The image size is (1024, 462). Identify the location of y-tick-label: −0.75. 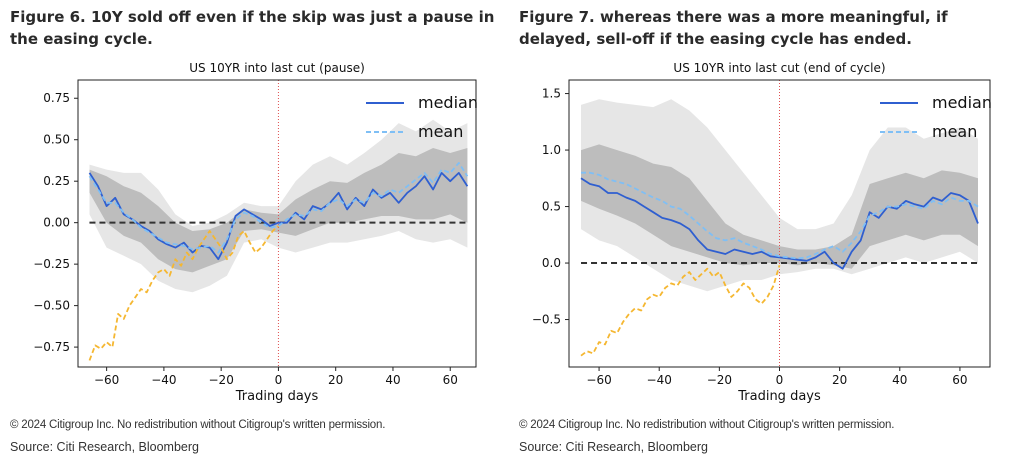
(51, 347).